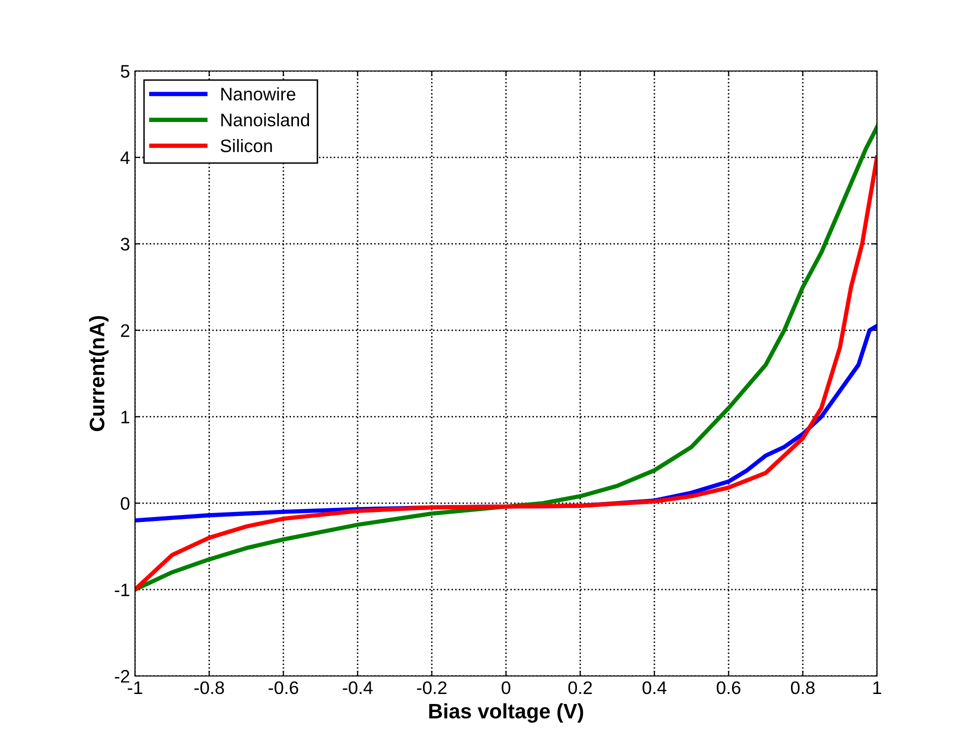 This screenshot has width=953, height=751. What do you see at coordinates (265, 119) in the screenshot?
I see `legend-label: Nanoisland` at bounding box center [265, 119].